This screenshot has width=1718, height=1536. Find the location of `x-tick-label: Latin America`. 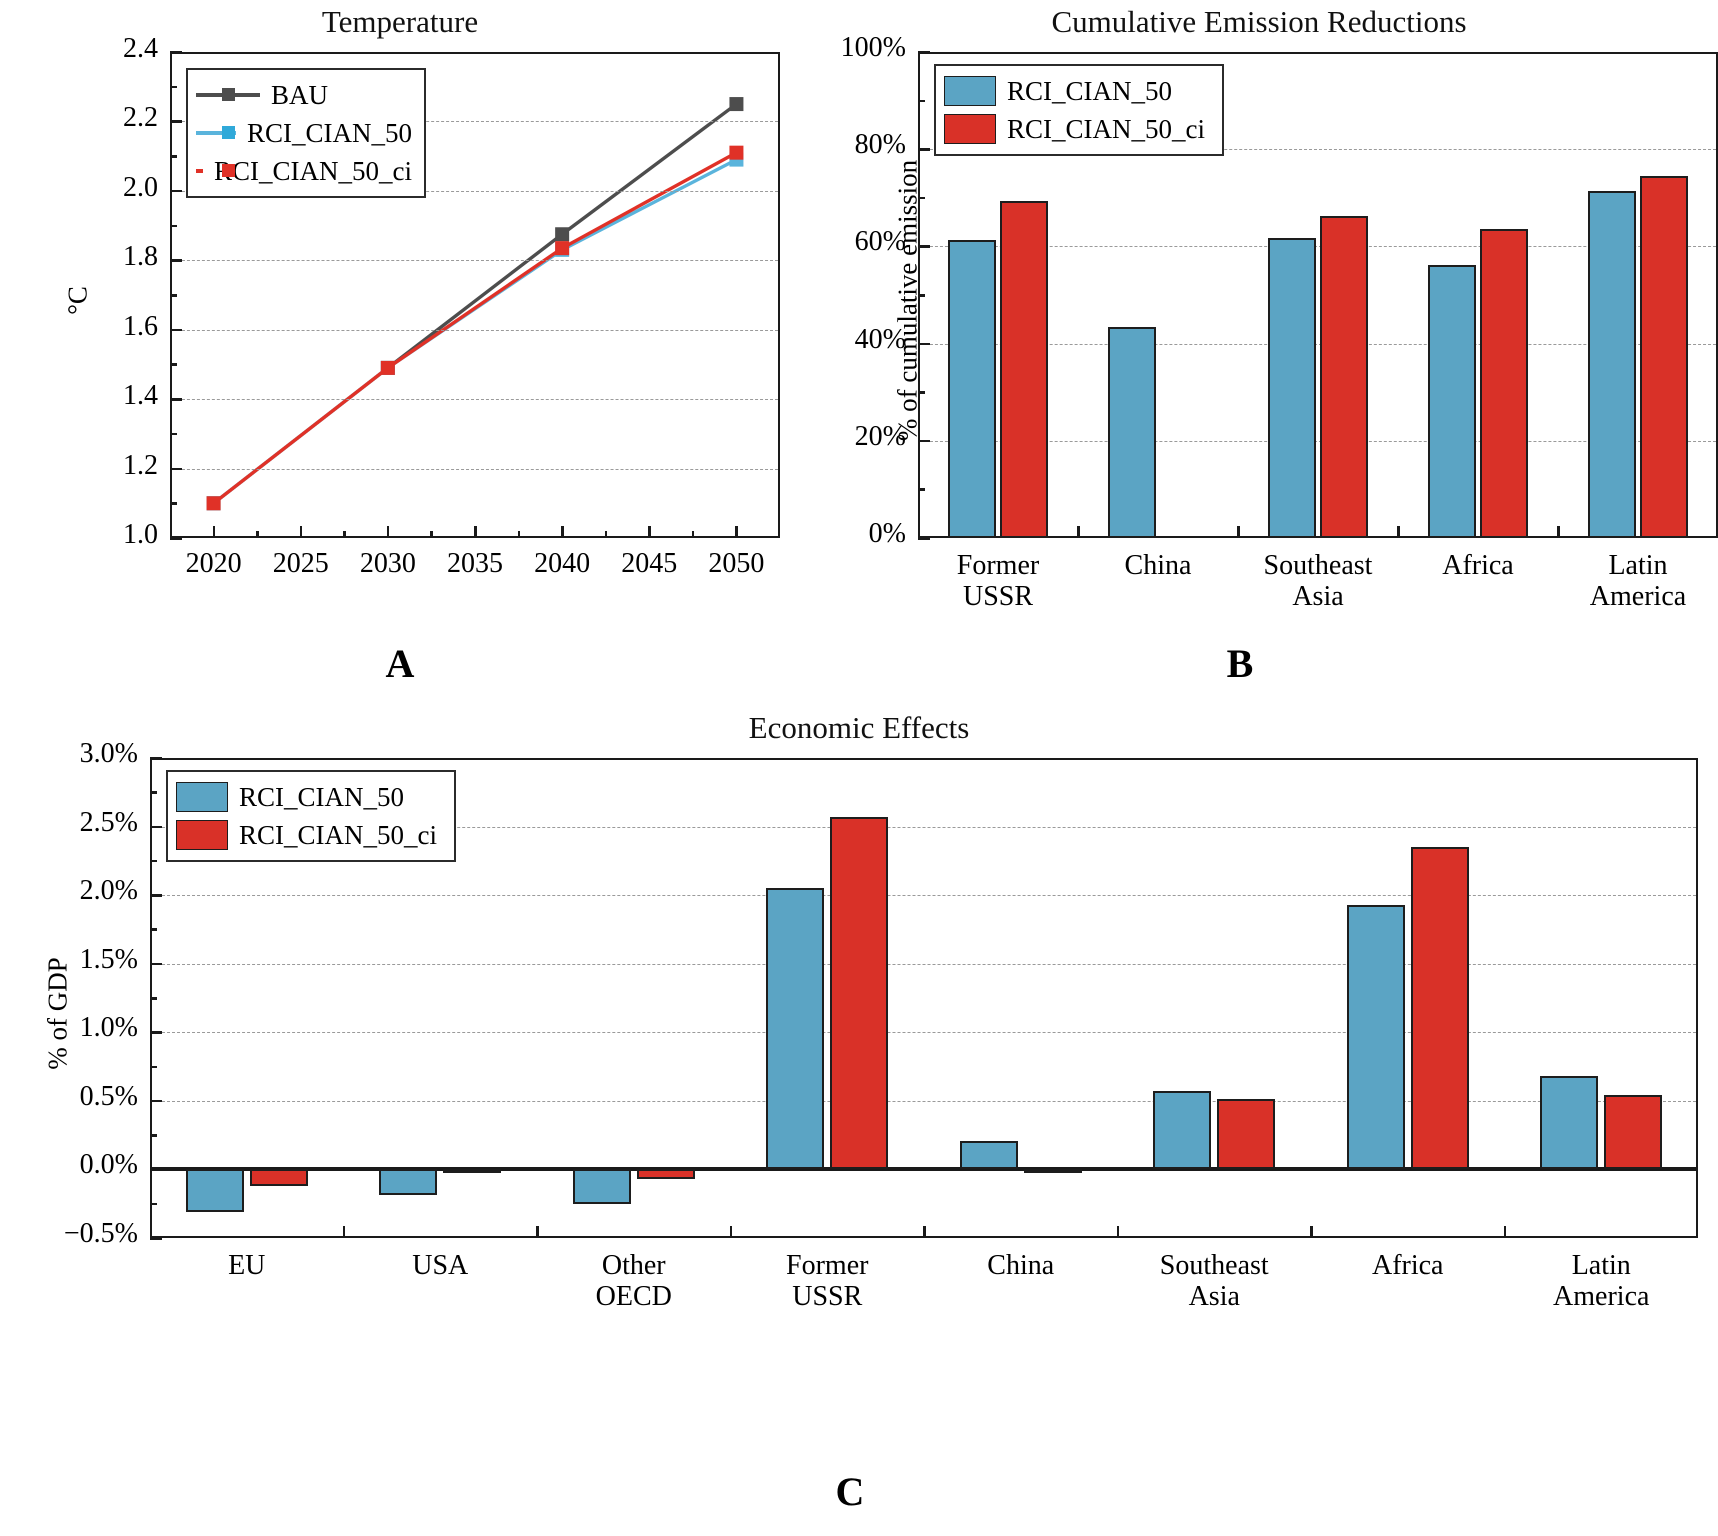

x-tick-label: Latin America is located at coordinates (1613, 581).